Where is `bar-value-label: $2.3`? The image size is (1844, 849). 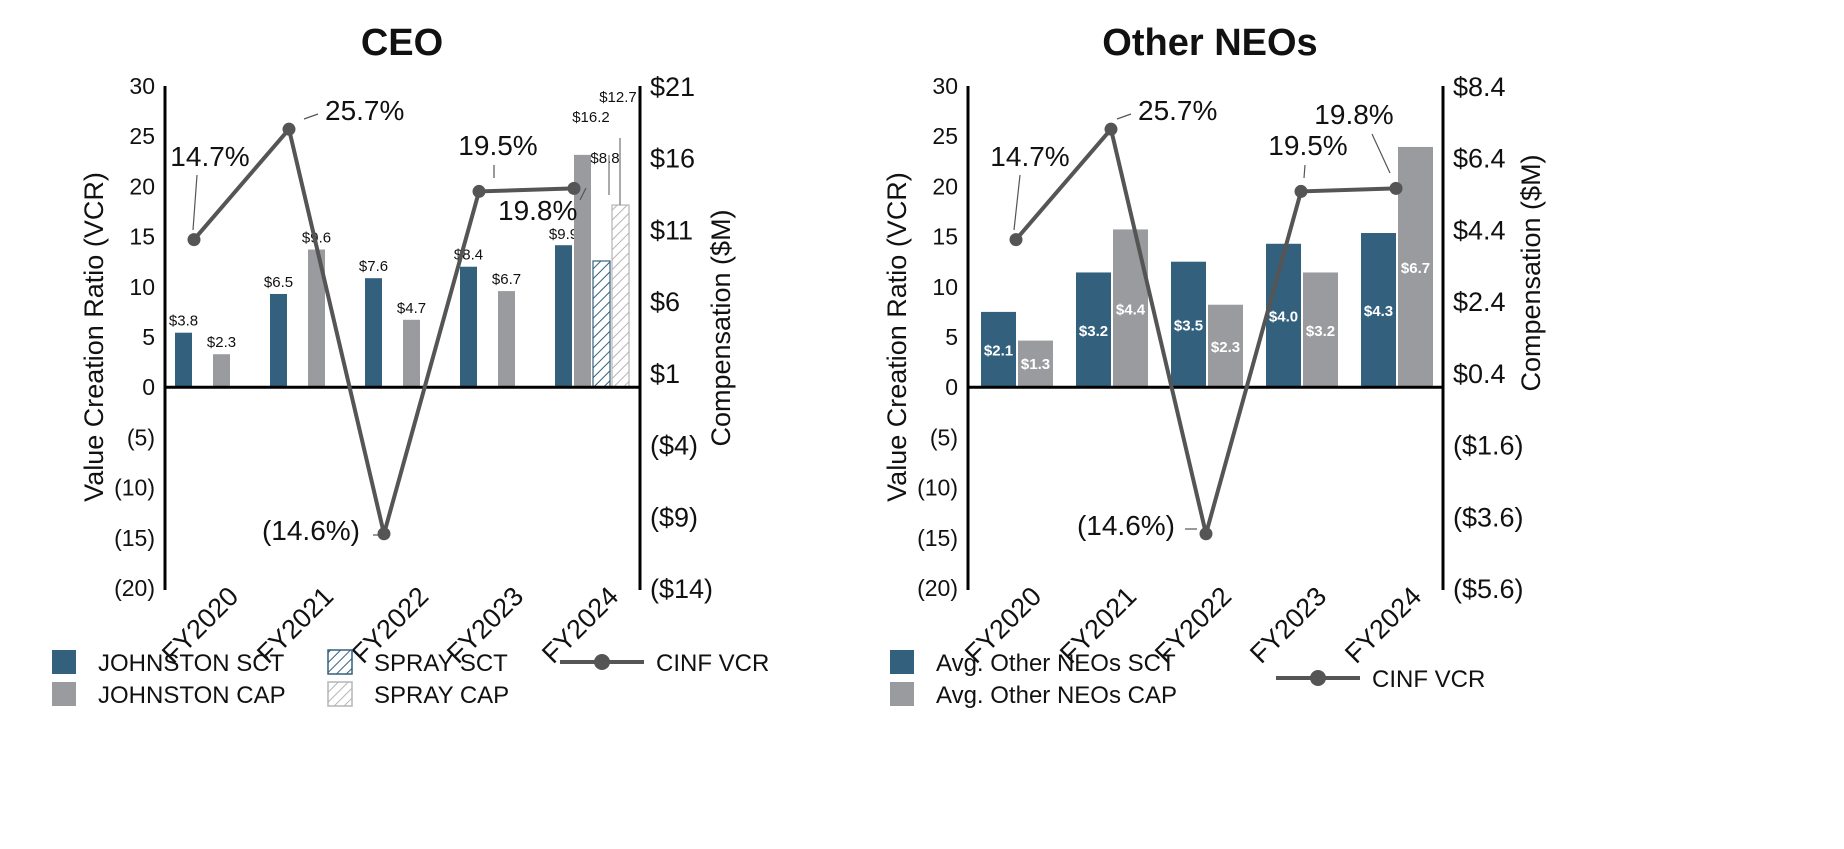 bar-value-label: $2.3 is located at coordinates (1225, 347).